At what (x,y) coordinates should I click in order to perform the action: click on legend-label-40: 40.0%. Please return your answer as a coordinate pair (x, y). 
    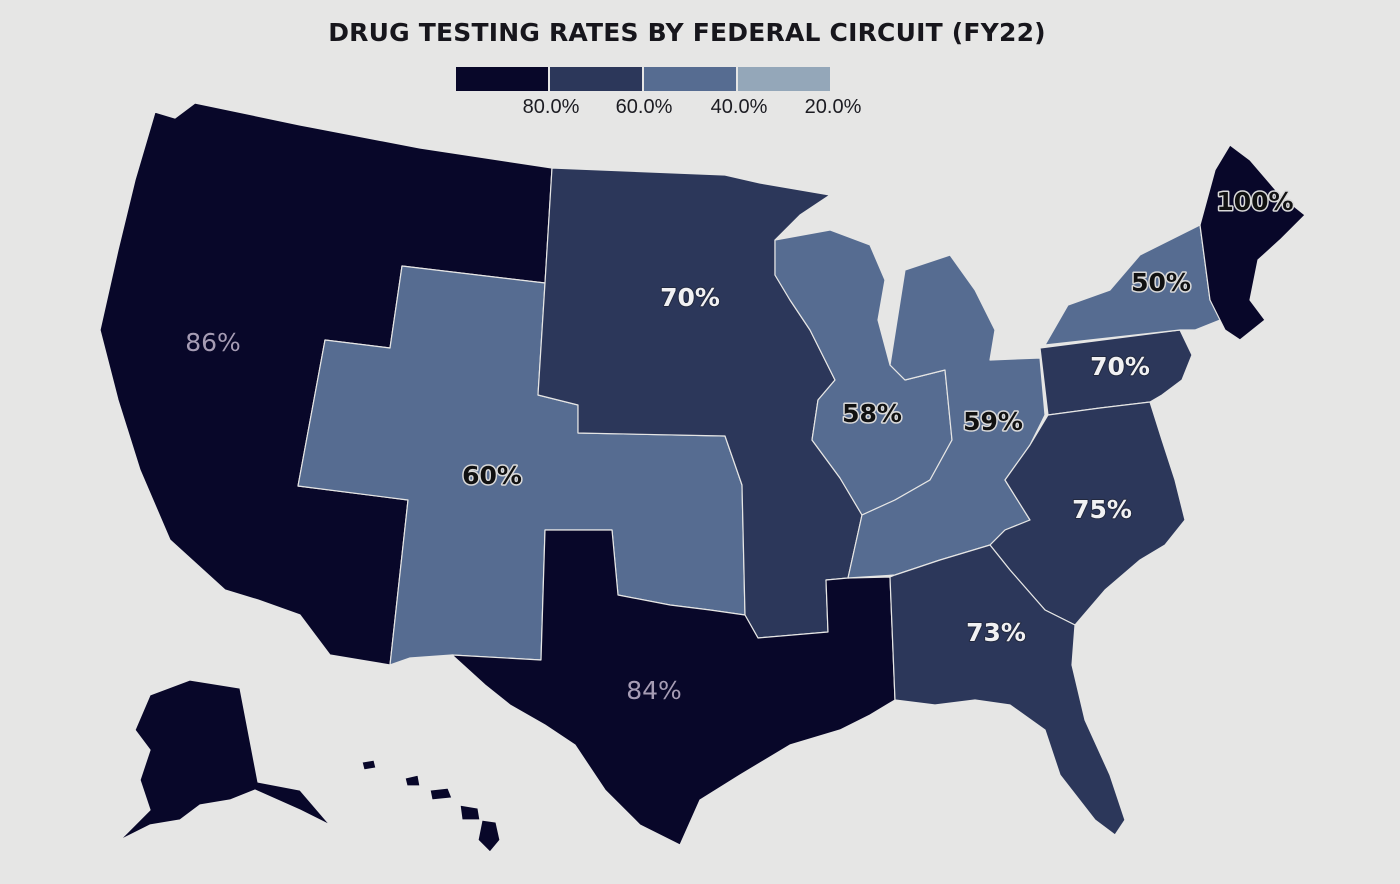
    Looking at the image, I should click on (739, 107).